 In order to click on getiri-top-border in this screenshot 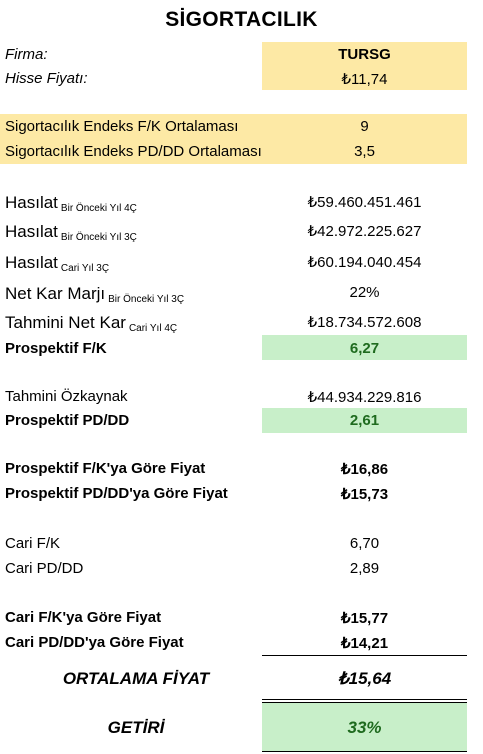, I will do `click(364, 702)`.